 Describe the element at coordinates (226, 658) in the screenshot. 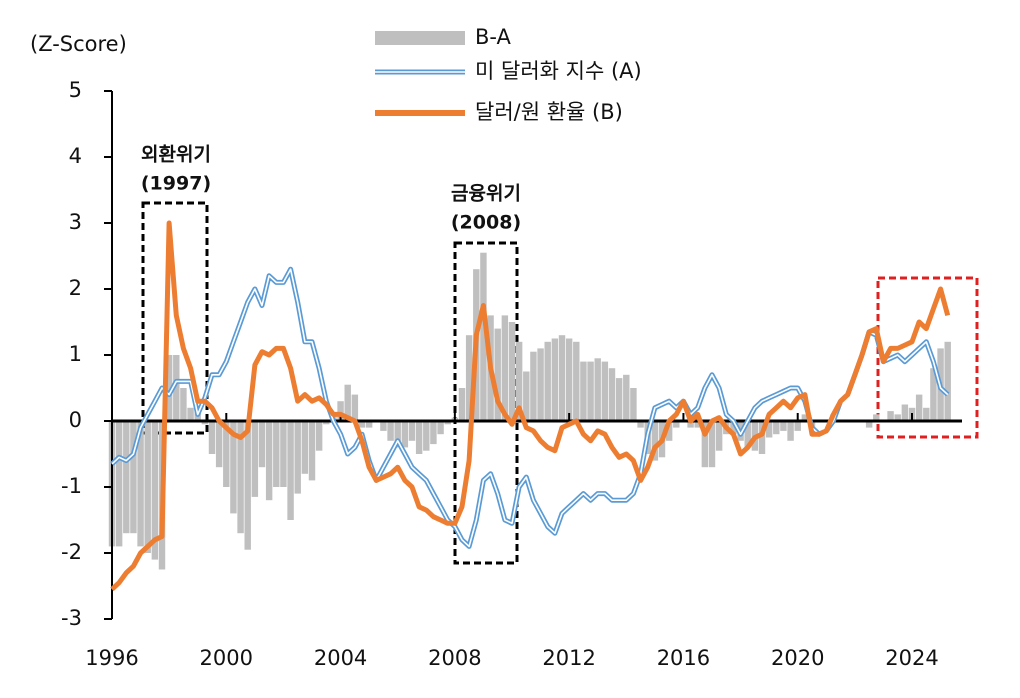

I see `x-tick-label: 2000` at that location.